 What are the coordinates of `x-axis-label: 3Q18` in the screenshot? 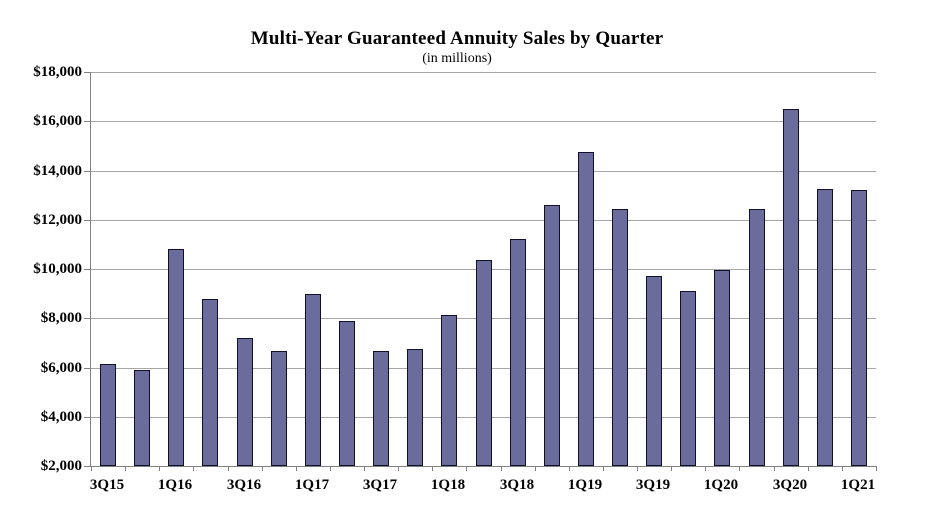 It's located at (517, 485).